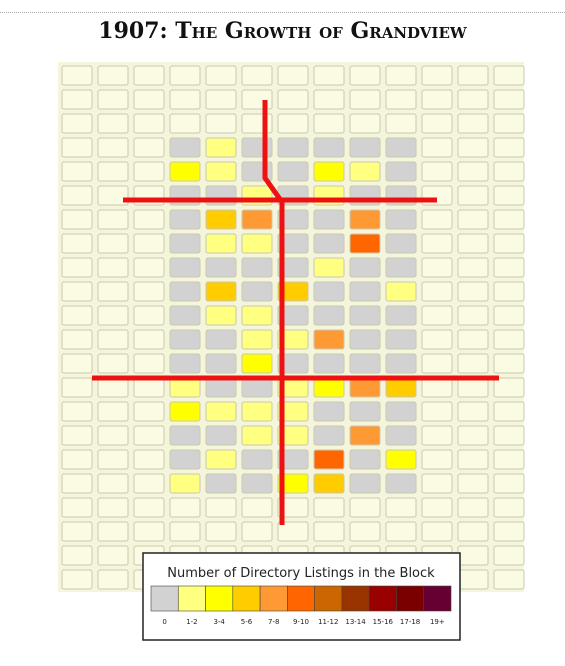 The image size is (565, 666). What do you see at coordinates (410, 622) in the screenshot?
I see `legend-label: 17-18` at bounding box center [410, 622].